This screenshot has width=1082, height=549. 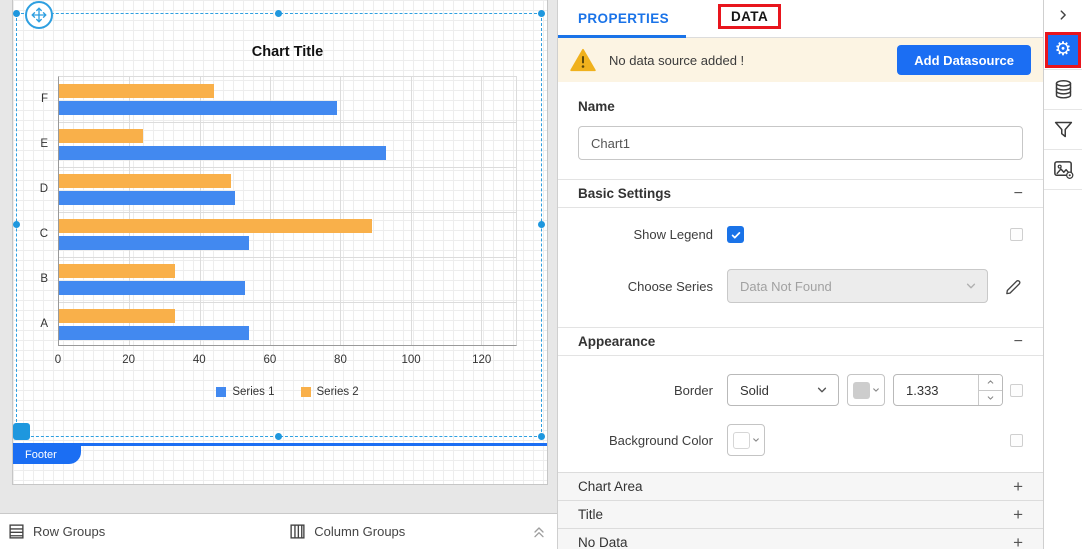 I want to click on footer-band-tab: Footer, so click(x=47, y=455).